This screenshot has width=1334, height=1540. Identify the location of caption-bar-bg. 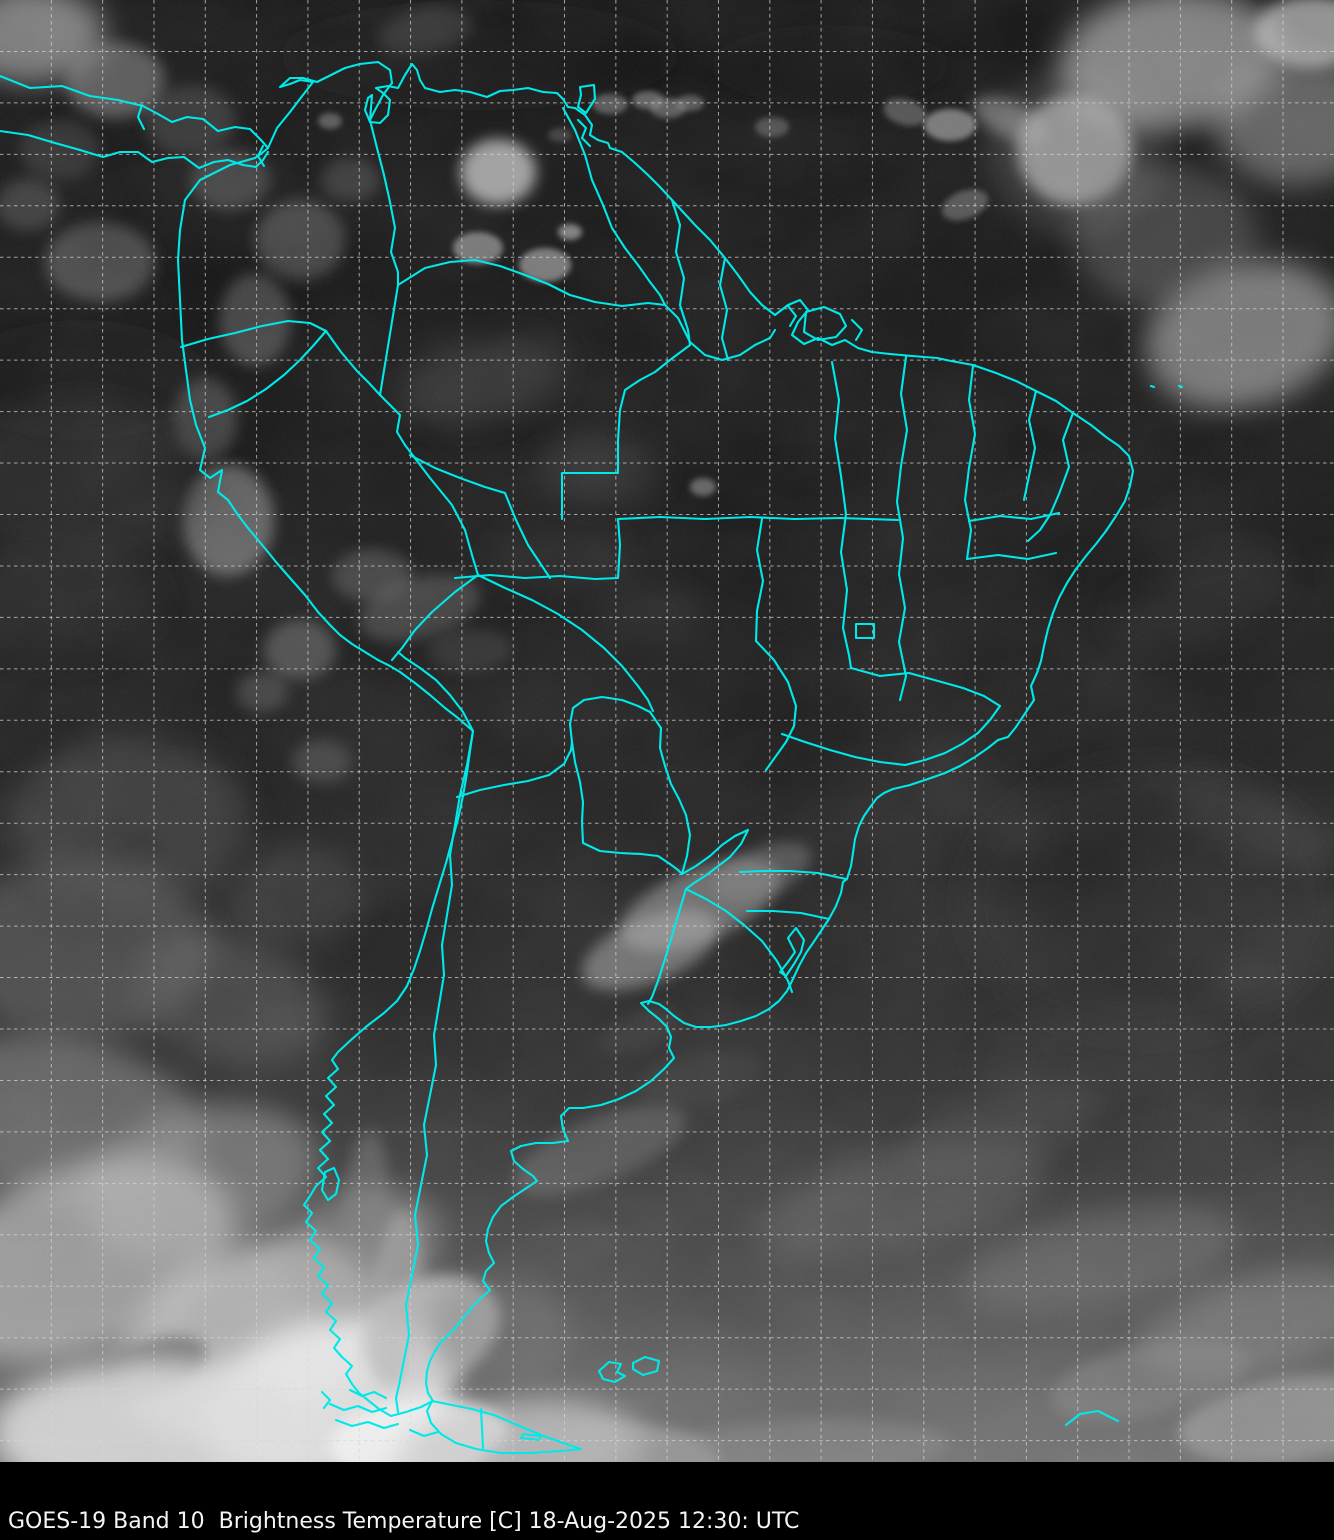
(667, 1501).